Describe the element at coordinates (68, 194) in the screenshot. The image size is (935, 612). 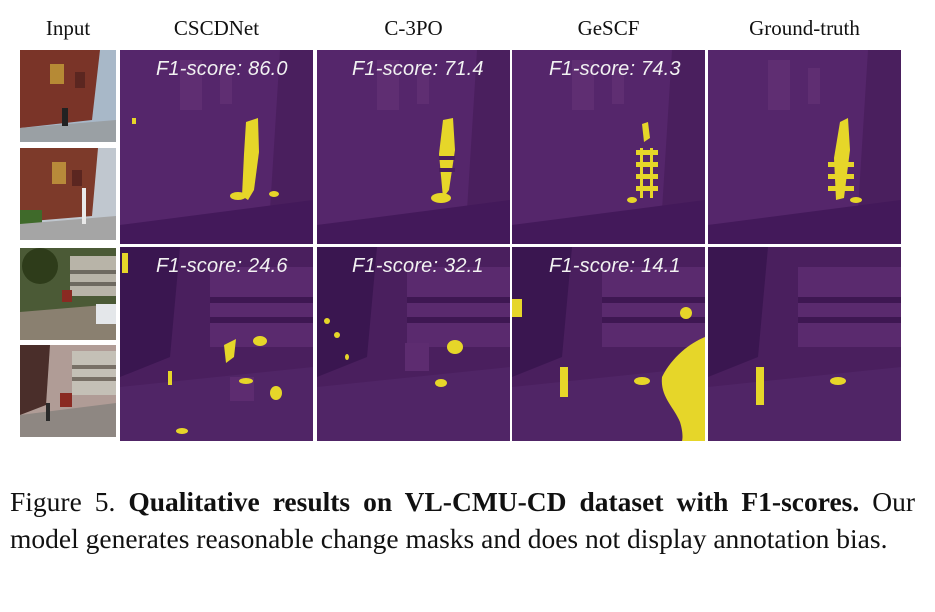
I see `input-image-row1-t1` at that location.